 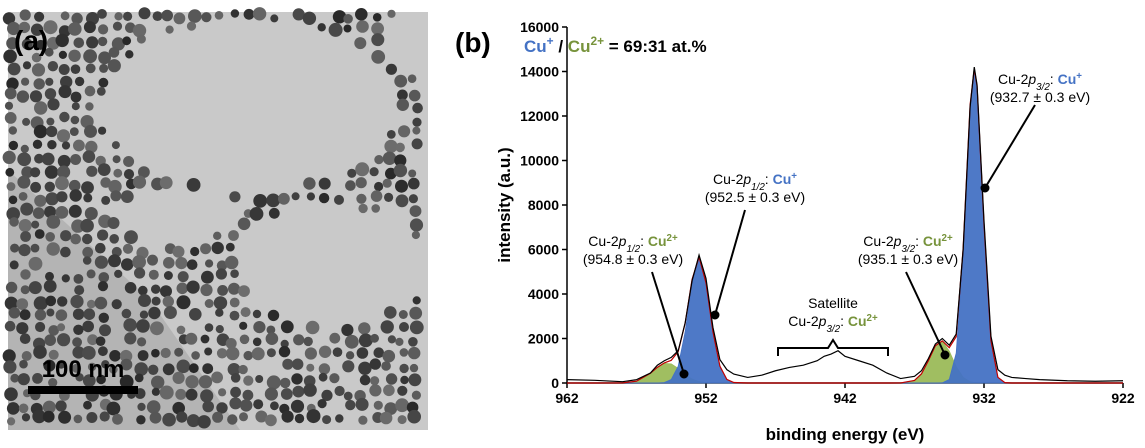 What do you see at coordinates (782, 179) in the screenshot?
I see `text-part: Cu` at bounding box center [782, 179].